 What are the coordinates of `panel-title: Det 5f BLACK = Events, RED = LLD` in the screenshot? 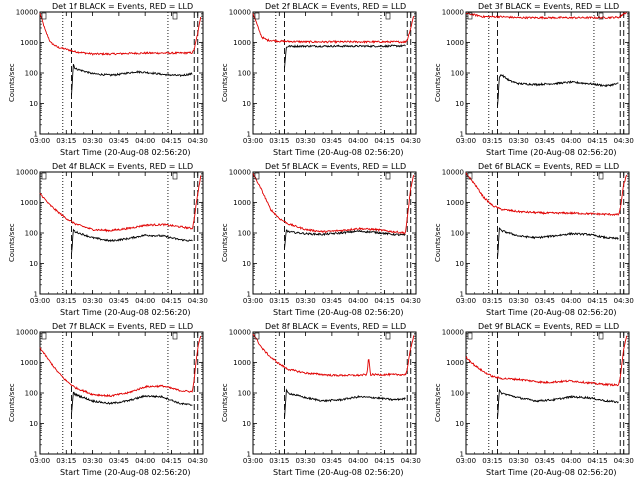 It's located at (336, 166).